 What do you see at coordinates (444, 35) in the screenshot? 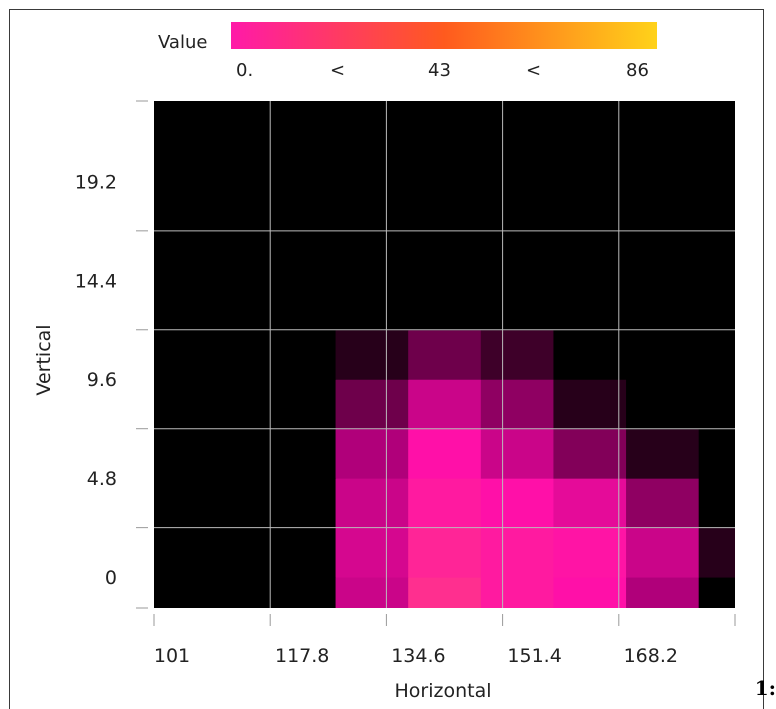
I see `legend-colorbar` at bounding box center [444, 35].